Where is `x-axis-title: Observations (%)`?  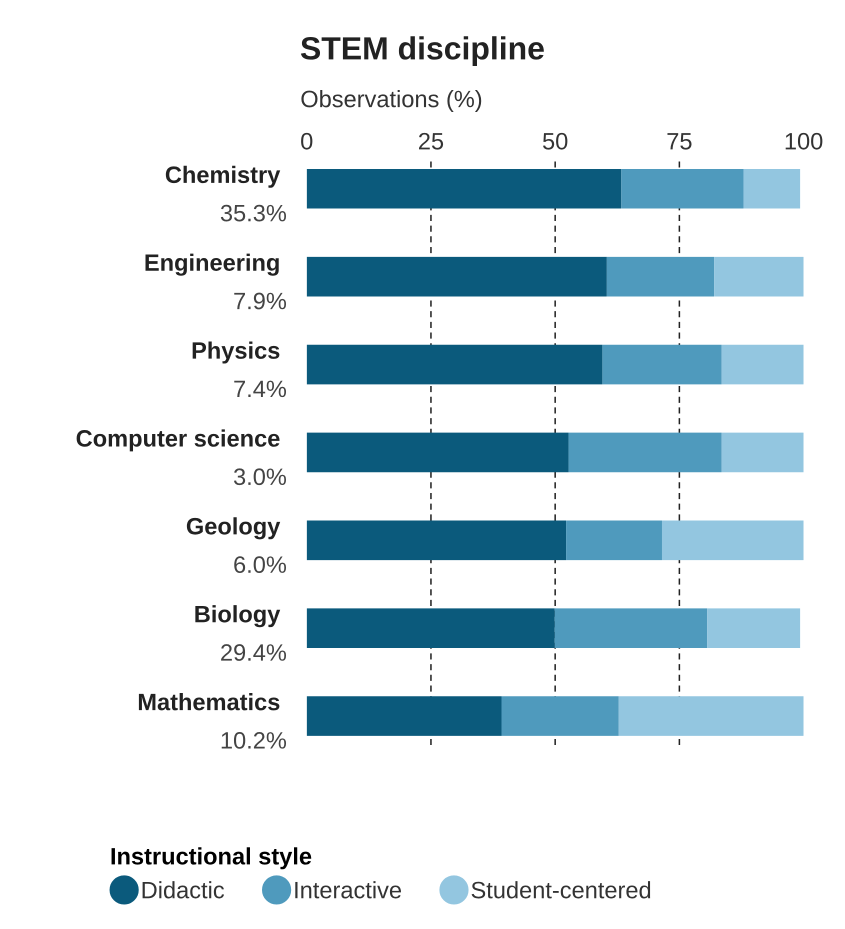
x-axis-title: Observations (%) is located at coordinates (391, 101).